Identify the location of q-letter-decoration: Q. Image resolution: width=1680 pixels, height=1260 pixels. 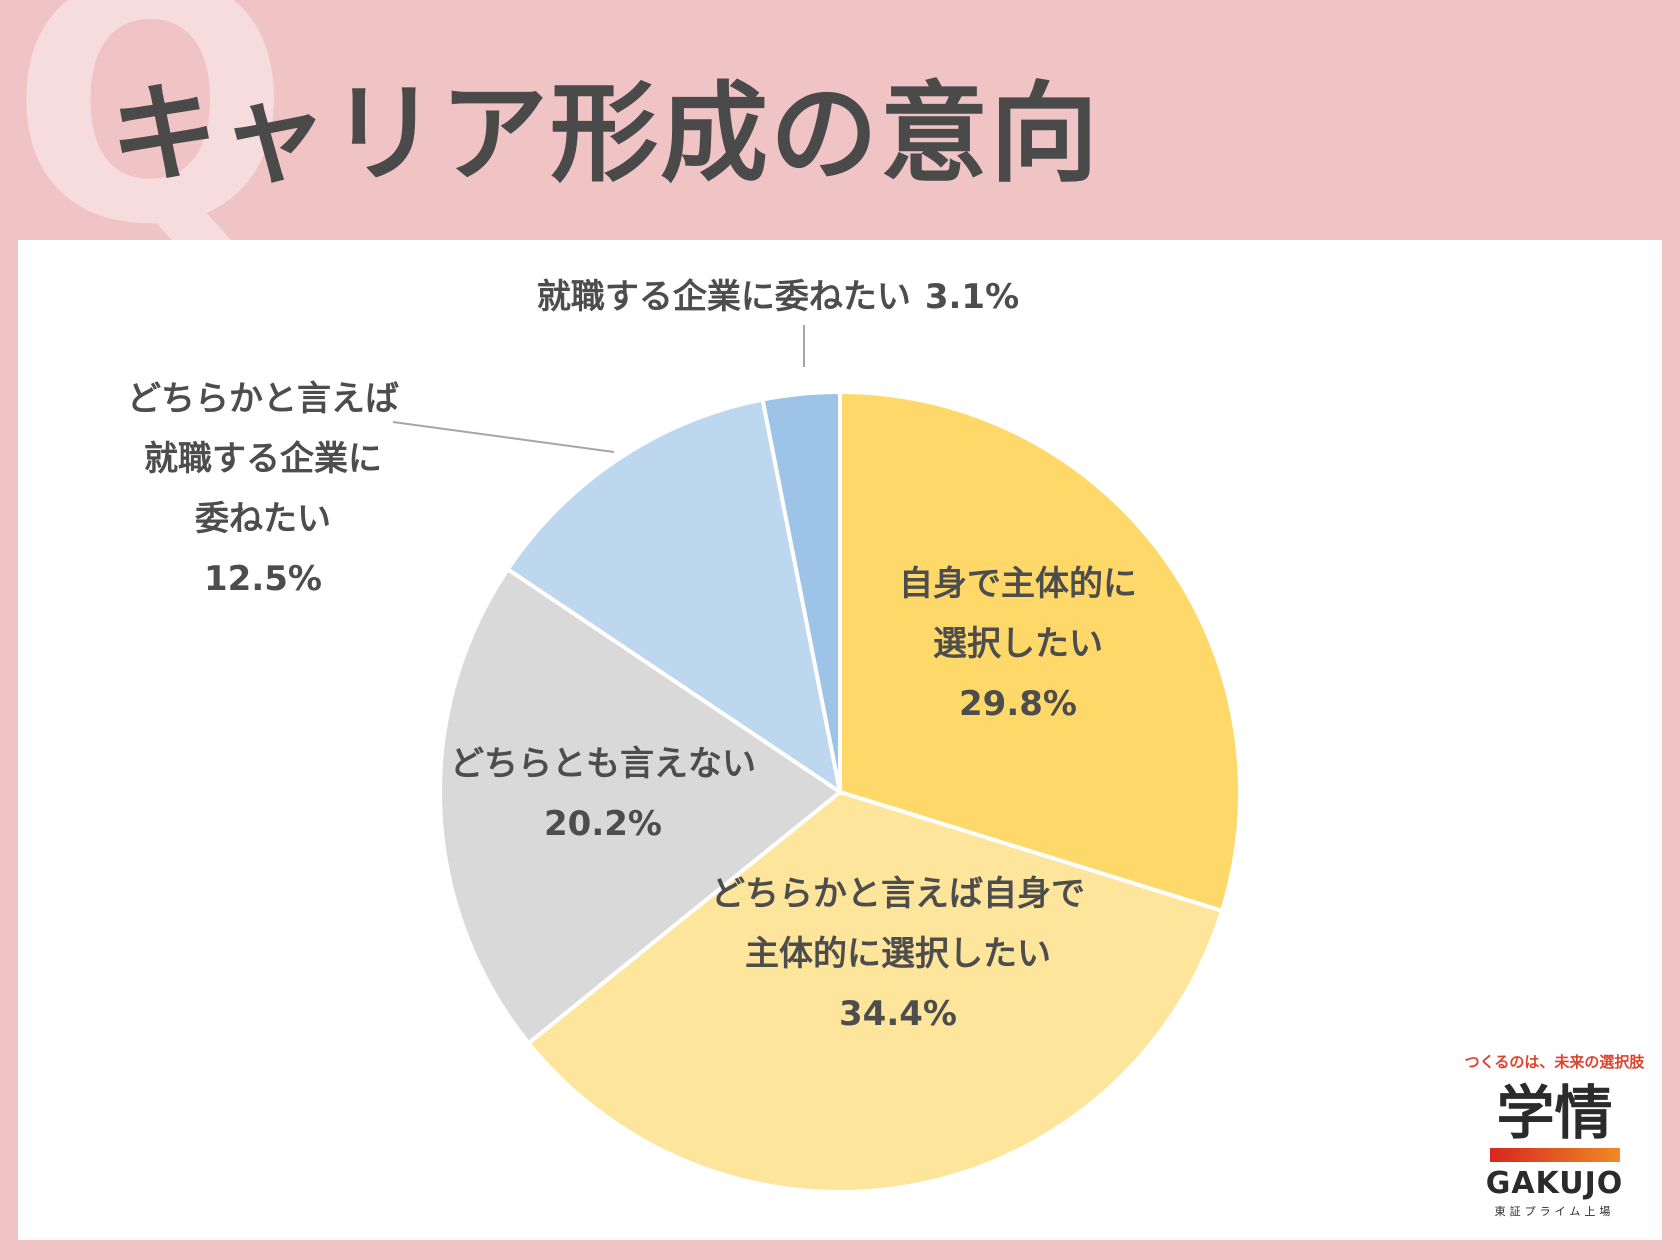
(150, 148).